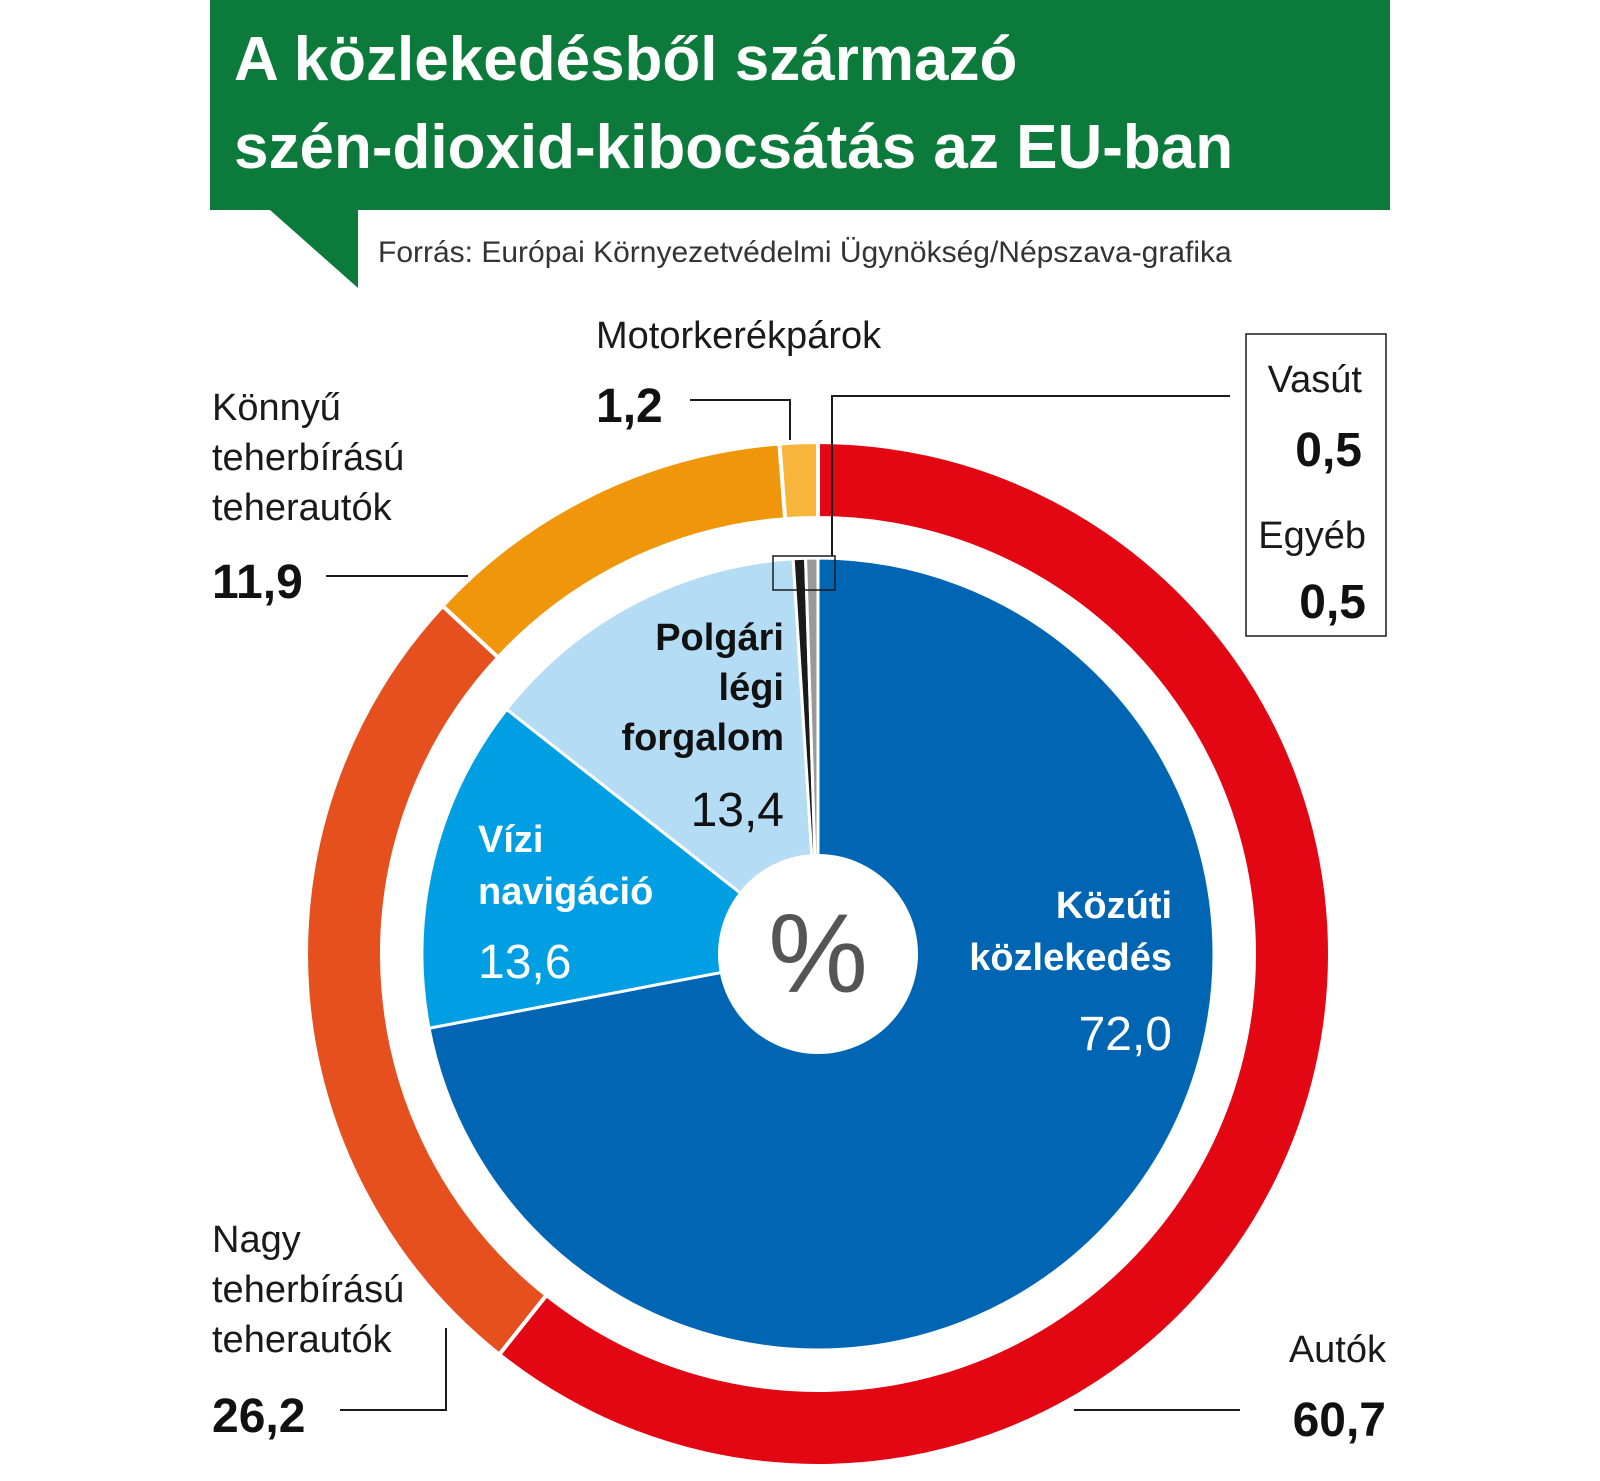 Image resolution: width=1600 pixels, height=1481 pixels. I want to click on value-legi: 13,4, so click(737, 810).